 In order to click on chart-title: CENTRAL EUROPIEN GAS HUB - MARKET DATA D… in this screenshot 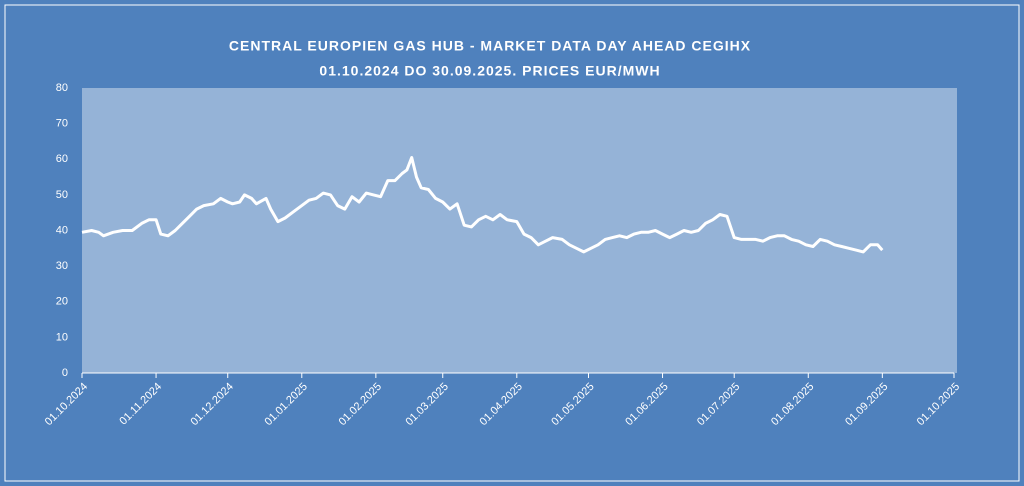, I will do `click(490, 46)`.